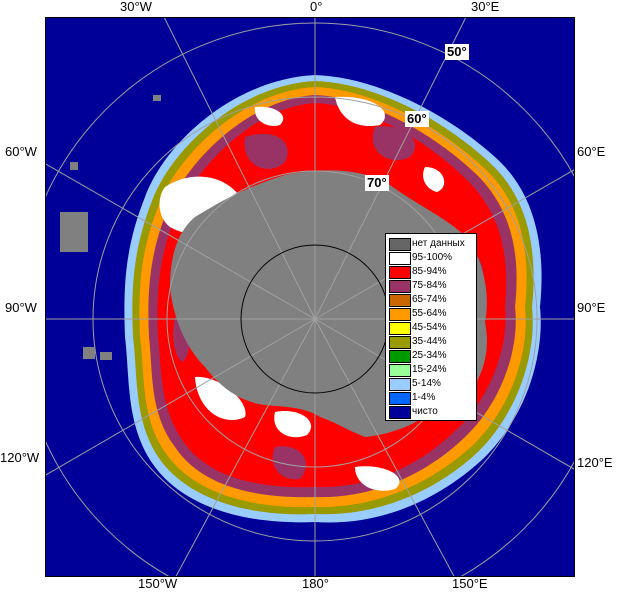  What do you see at coordinates (595, 462) in the screenshot?
I see `lon-label-120e: 120°E` at bounding box center [595, 462].